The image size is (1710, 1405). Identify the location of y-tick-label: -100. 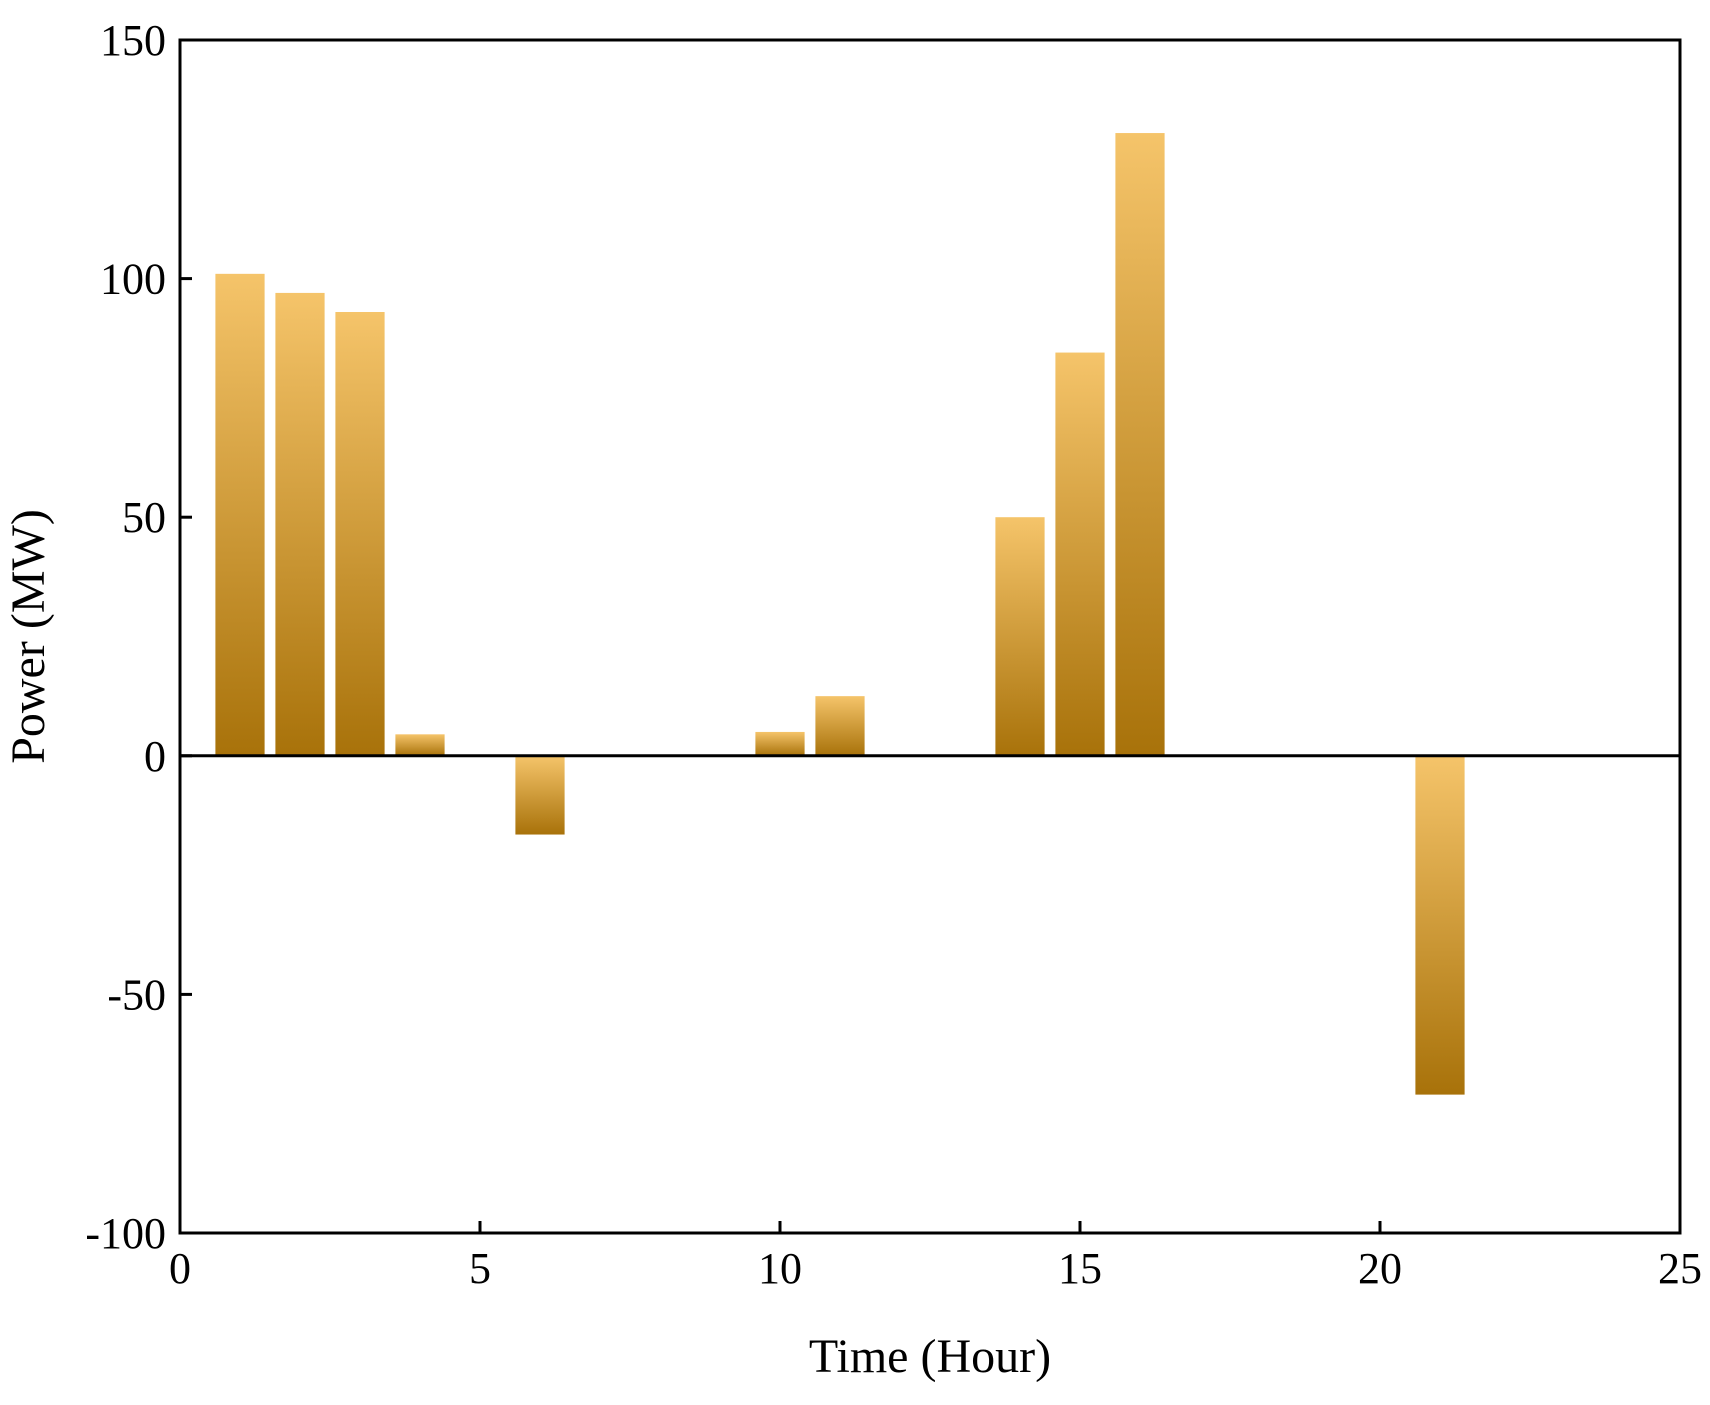
(125, 1233).